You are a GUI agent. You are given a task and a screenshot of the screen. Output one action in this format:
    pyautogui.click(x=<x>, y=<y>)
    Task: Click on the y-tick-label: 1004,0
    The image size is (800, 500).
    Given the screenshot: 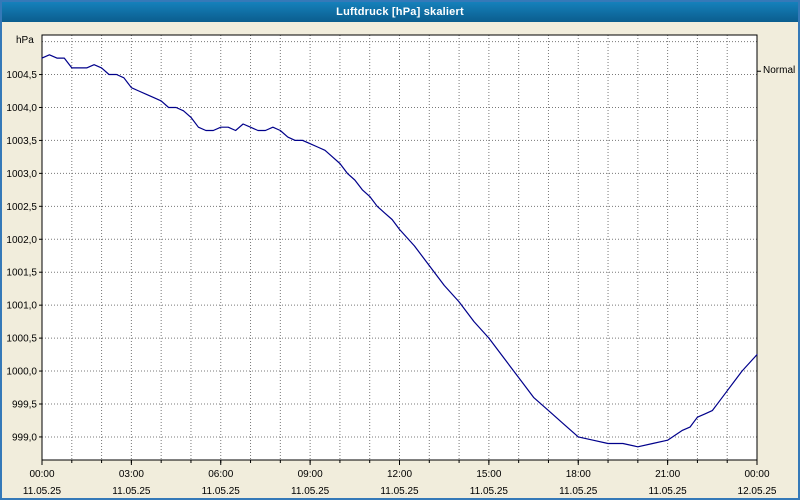 What is the action you would take?
    pyautogui.click(x=21, y=108)
    